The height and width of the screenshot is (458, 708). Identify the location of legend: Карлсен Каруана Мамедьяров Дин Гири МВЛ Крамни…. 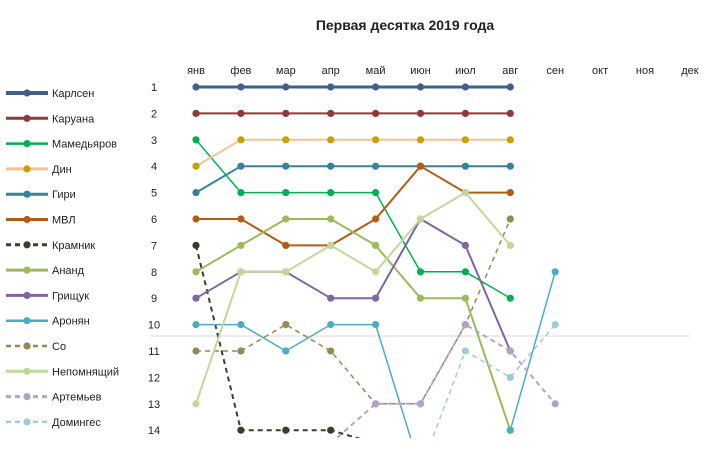
(62, 258).